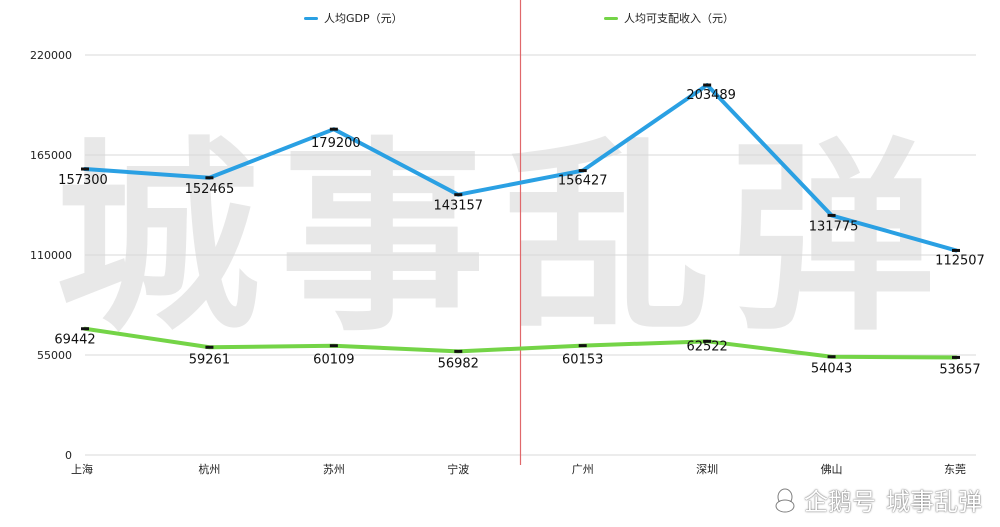  What do you see at coordinates (583, 469) in the screenshot?
I see `x-tick-label: 广州` at bounding box center [583, 469].